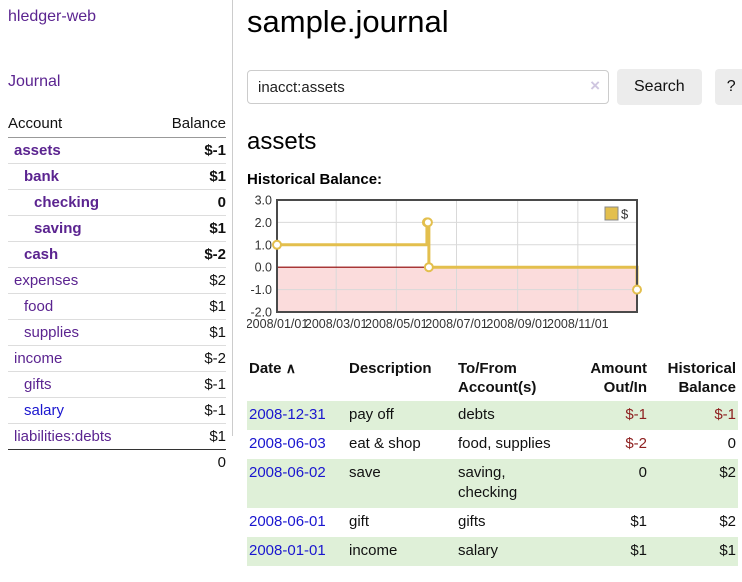 The image size is (742, 582). Describe the element at coordinates (457, 256) in the screenshot. I see `plot-border` at that location.